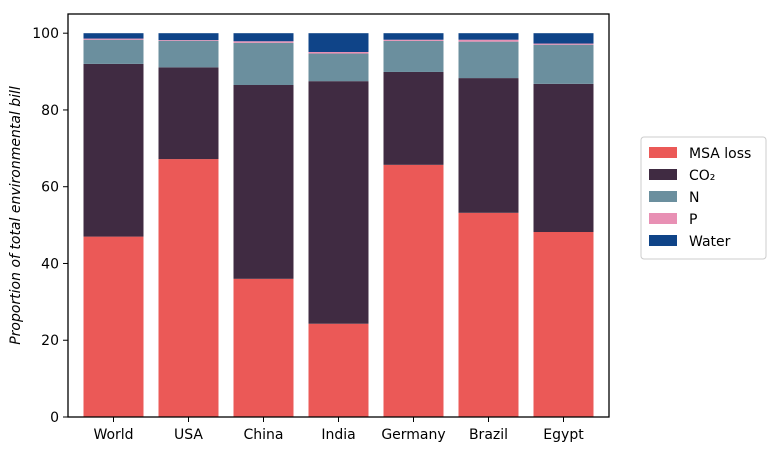 The image size is (771, 458). Describe the element at coordinates (113, 51) in the screenshot. I see `bar-world-n` at that location.